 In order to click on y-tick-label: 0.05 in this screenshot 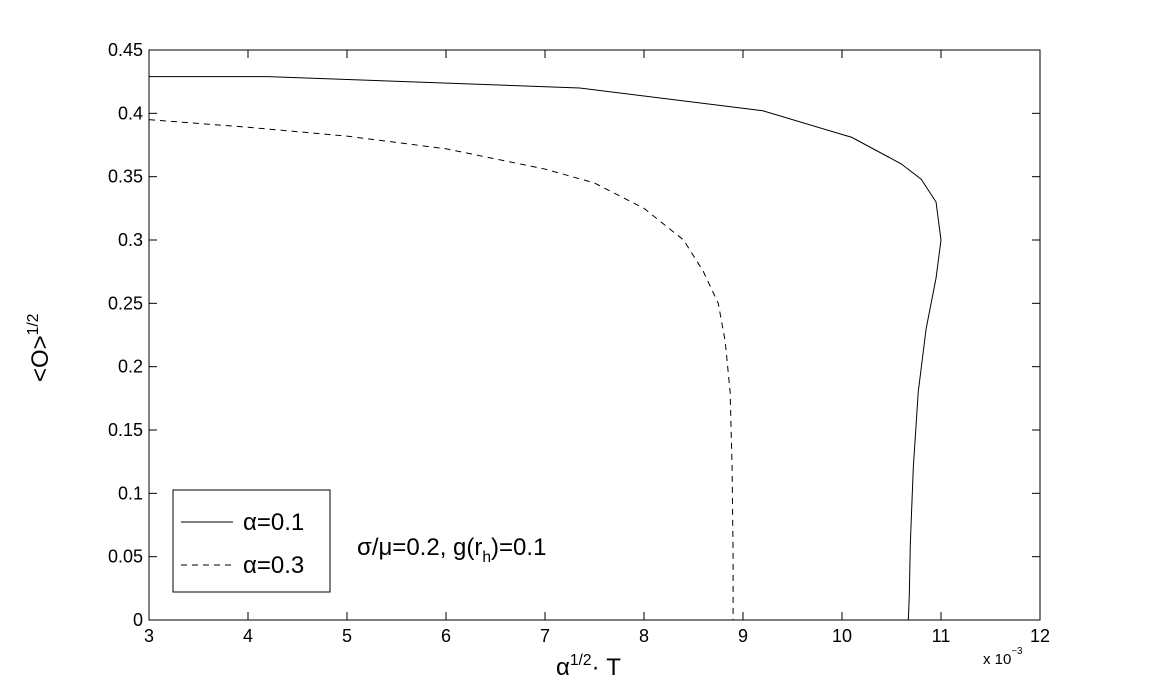, I will do `click(125, 557)`.